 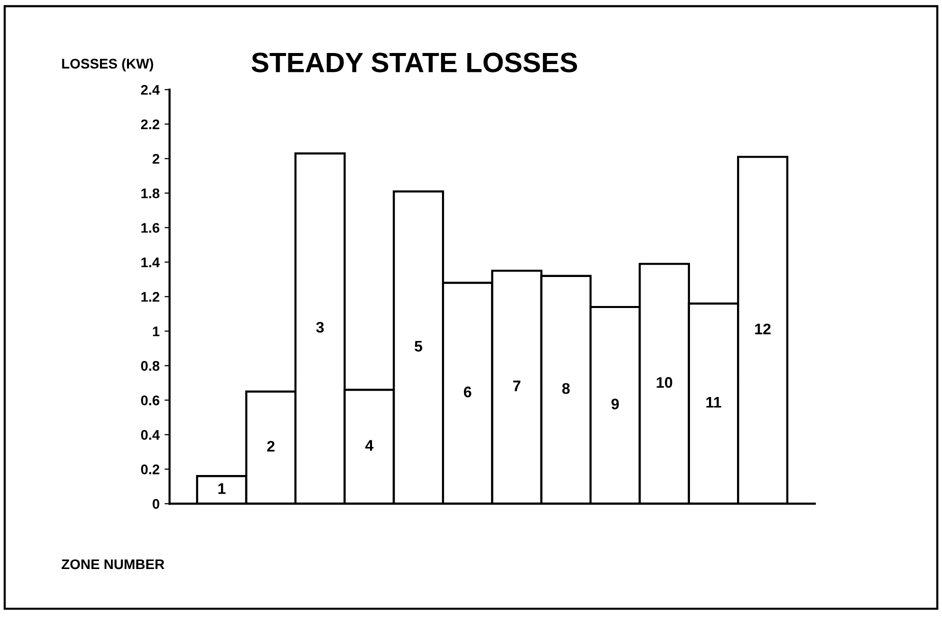 What do you see at coordinates (150, 400) in the screenshot?
I see `y-tick-label: 0.6` at bounding box center [150, 400].